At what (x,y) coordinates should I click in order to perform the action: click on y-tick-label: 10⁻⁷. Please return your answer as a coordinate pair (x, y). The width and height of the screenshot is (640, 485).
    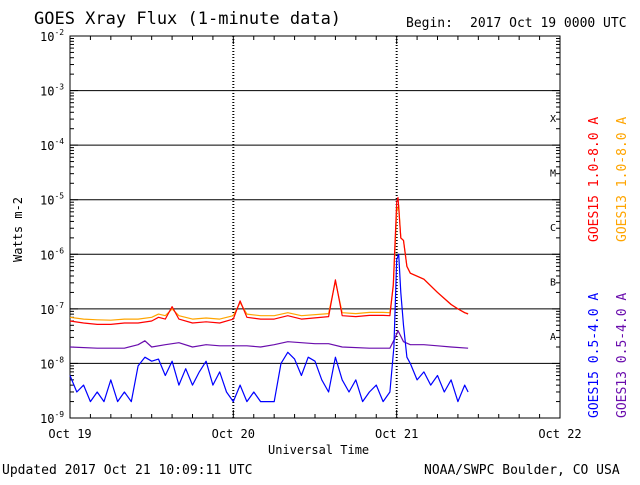
    Looking at the image, I should click on (52, 309).